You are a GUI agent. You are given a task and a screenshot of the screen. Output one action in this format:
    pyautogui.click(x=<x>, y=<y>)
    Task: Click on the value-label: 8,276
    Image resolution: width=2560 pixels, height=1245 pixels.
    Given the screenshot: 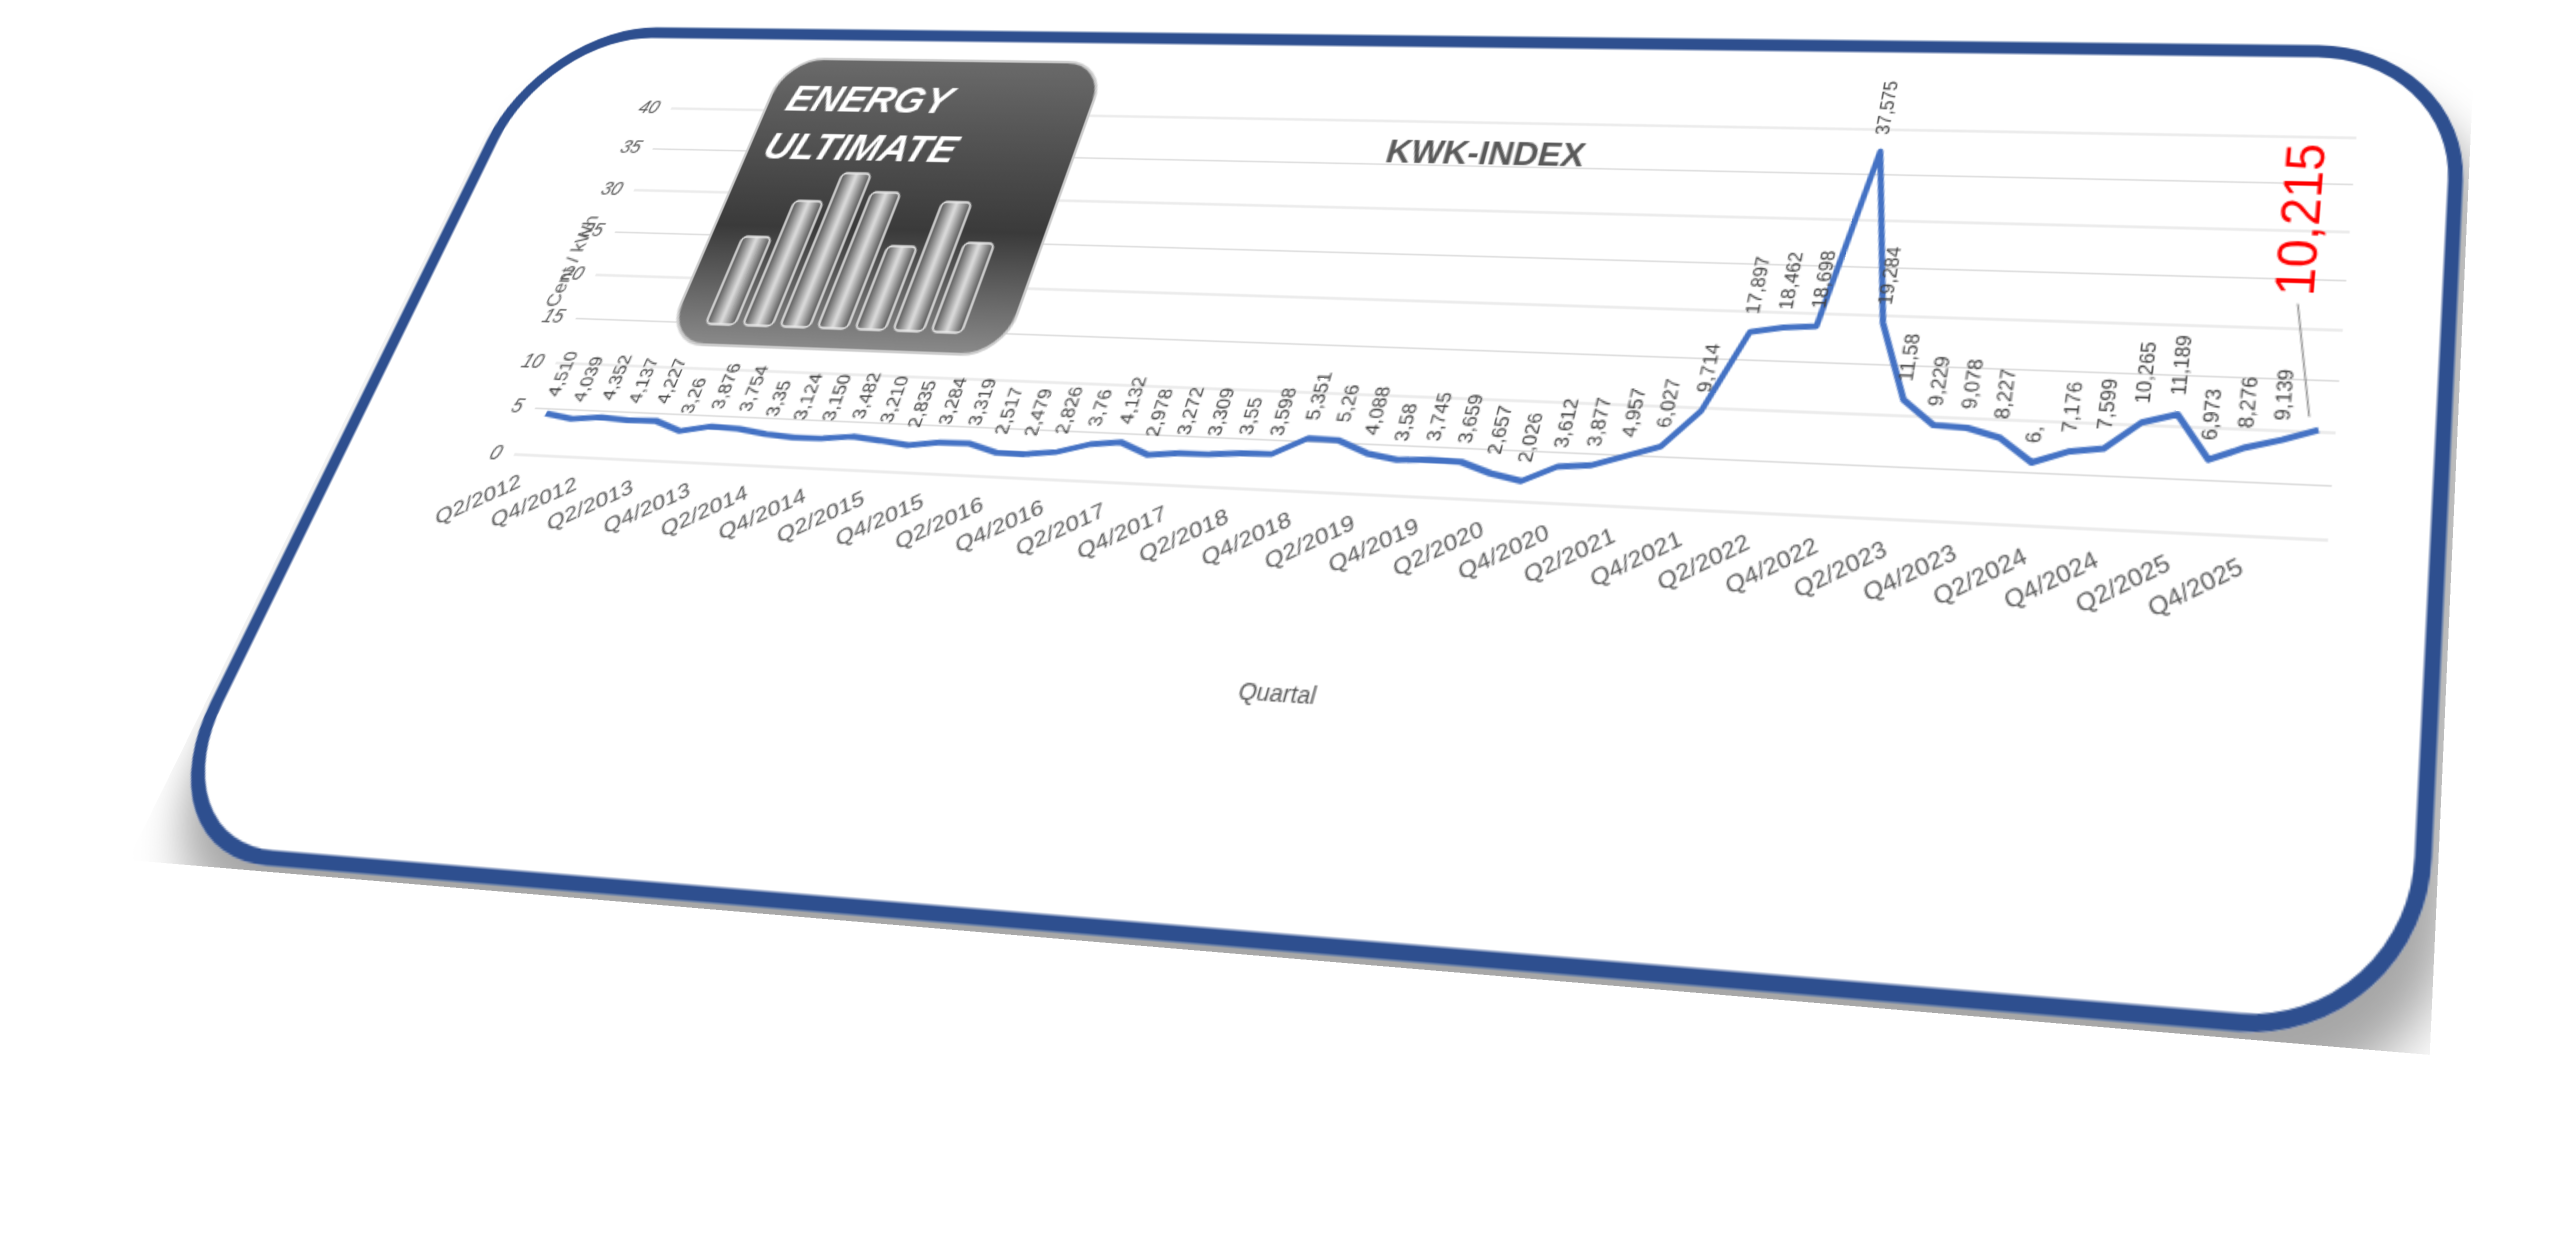 What is the action you would take?
    pyautogui.click(x=2248, y=402)
    